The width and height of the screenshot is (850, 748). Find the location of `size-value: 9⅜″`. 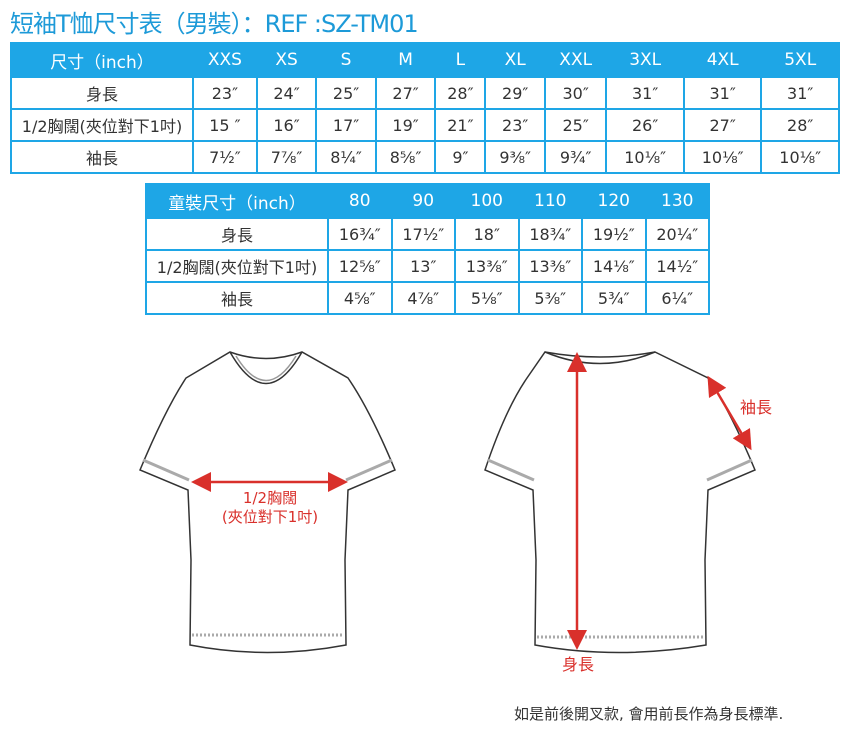

size-value: 9⅜″ is located at coordinates (515, 157).